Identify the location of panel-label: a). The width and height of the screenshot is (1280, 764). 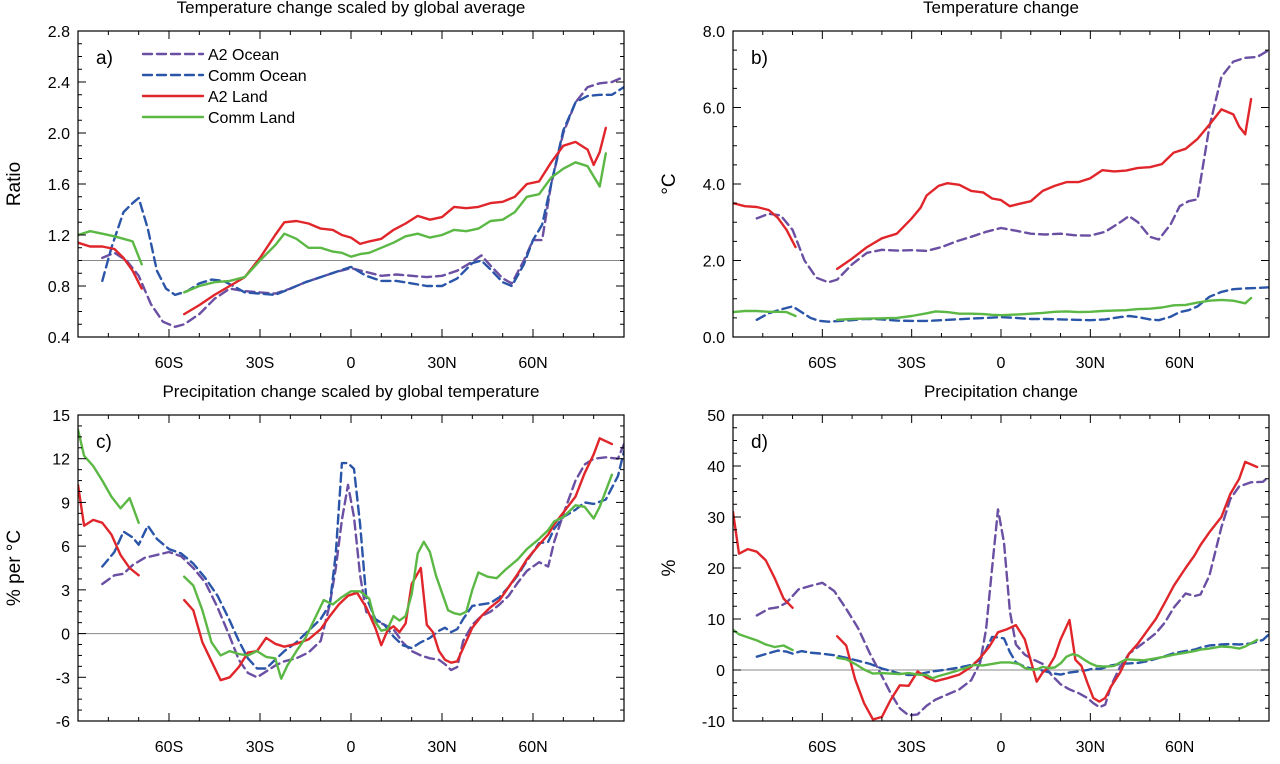
(104, 58).